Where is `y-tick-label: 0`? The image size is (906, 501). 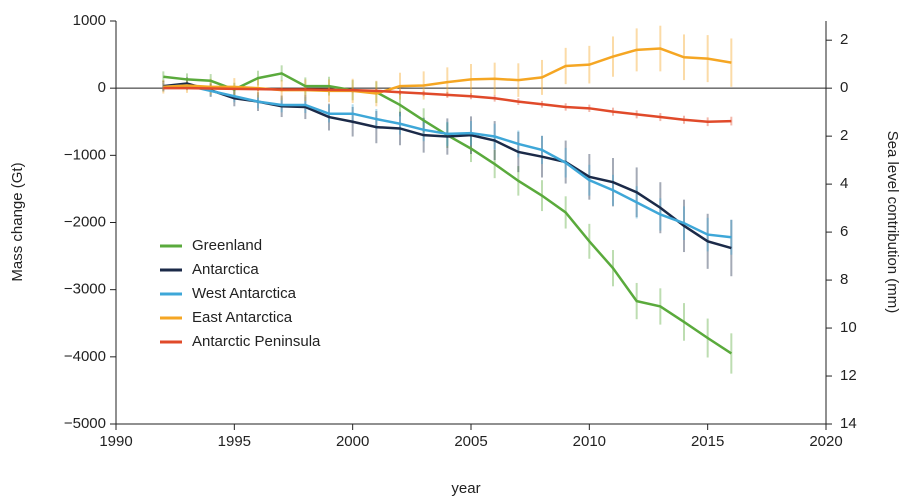 y-tick-label: 0 is located at coordinates (102, 87).